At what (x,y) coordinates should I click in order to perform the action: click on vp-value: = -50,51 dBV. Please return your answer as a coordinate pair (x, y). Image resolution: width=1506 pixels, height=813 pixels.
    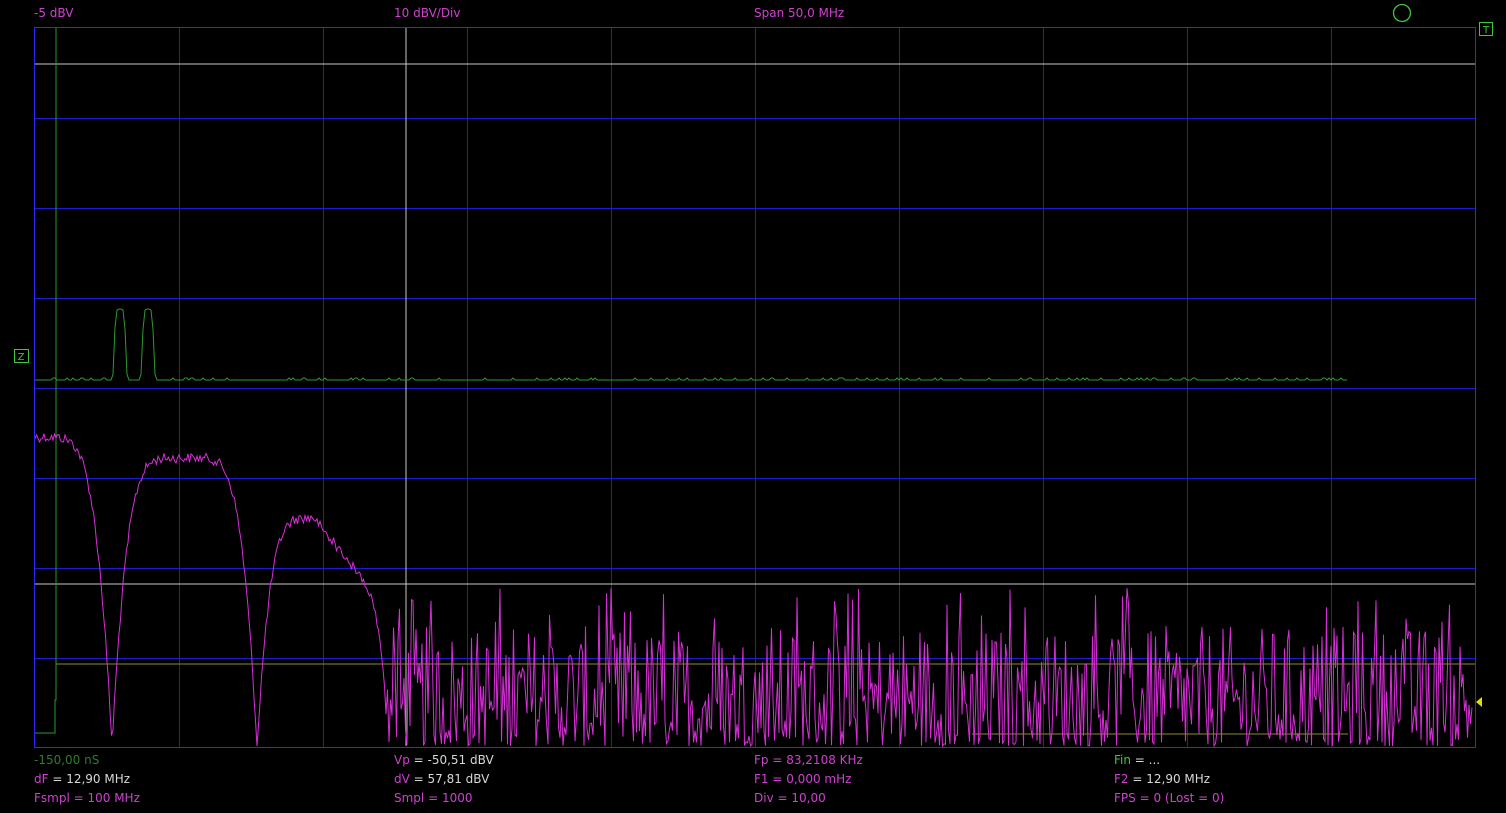
    Looking at the image, I should click on (451, 760).